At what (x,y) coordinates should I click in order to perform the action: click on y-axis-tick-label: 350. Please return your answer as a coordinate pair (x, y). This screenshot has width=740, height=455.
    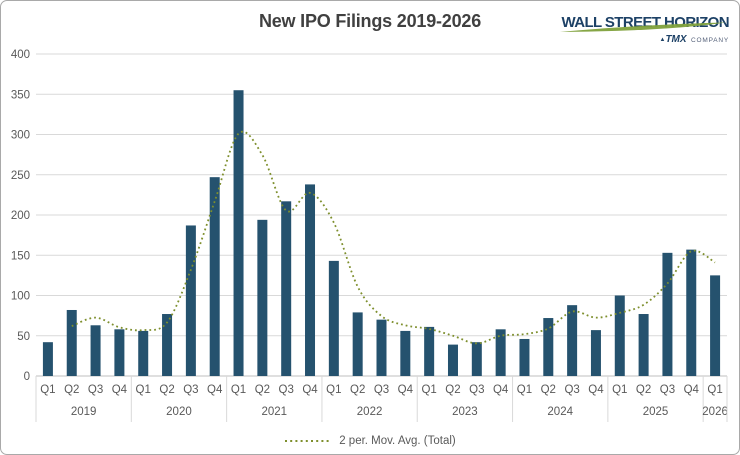
    Looking at the image, I should click on (20, 95).